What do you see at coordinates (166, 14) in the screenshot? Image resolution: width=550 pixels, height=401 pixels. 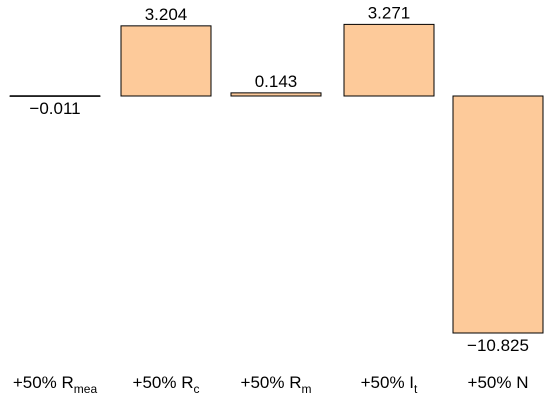 I see `value-label-2: 3.204` at bounding box center [166, 14].